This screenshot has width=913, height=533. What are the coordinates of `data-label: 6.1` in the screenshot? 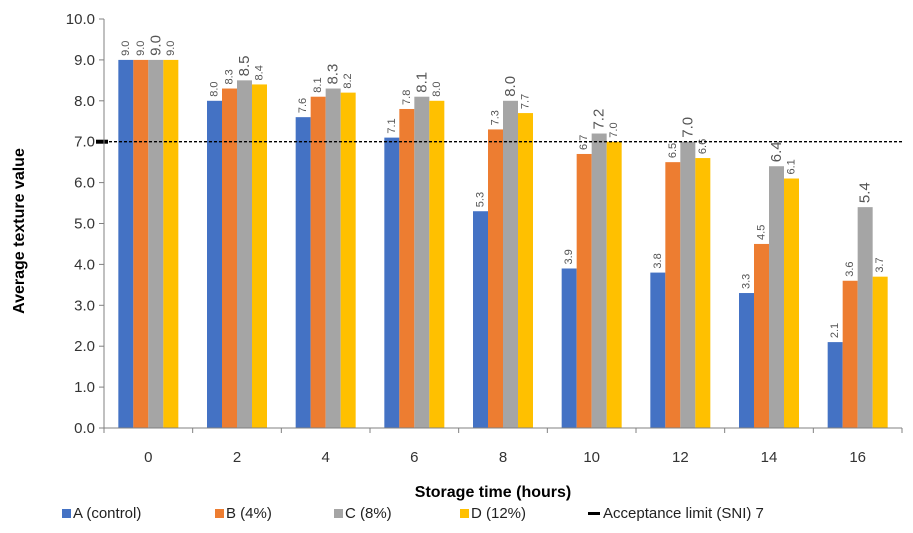 It's located at (792, 166).